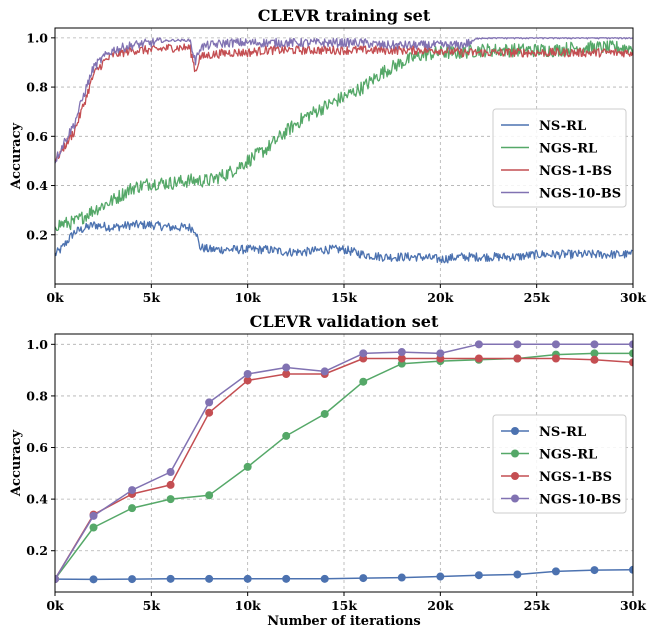 The width and height of the screenshot is (653, 631). I want to click on chart-2-legend-label: NS-RL, so click(562, 432).